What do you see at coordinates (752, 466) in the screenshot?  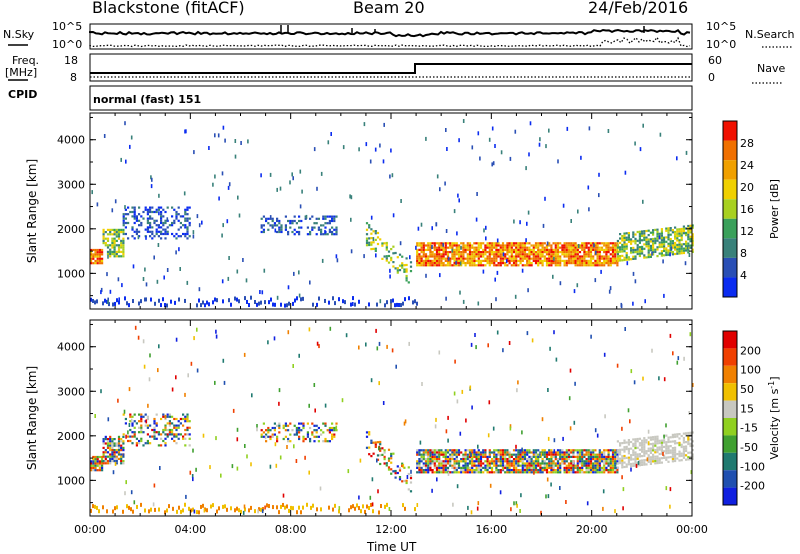 I see `colorbar-tick-label: -100` at bounding box center [752, 466].